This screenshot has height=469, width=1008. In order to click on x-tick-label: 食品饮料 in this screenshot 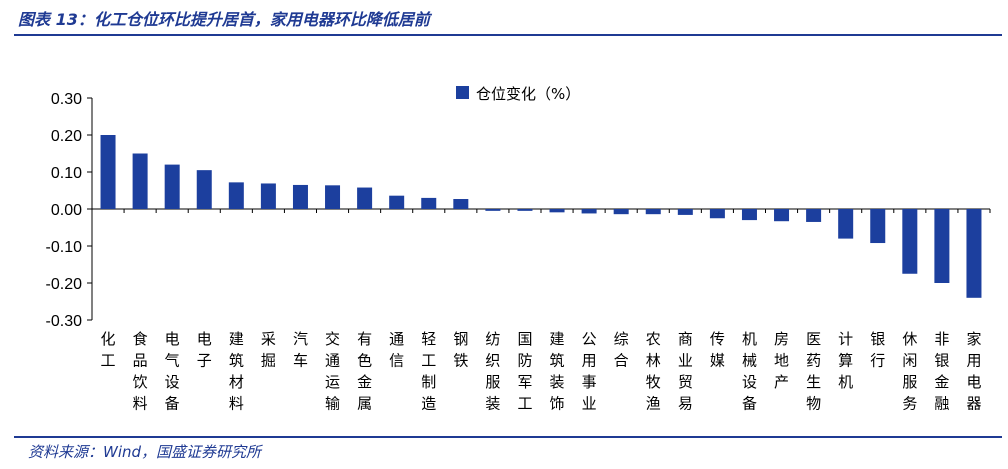, I will do `click(140, 371)`.